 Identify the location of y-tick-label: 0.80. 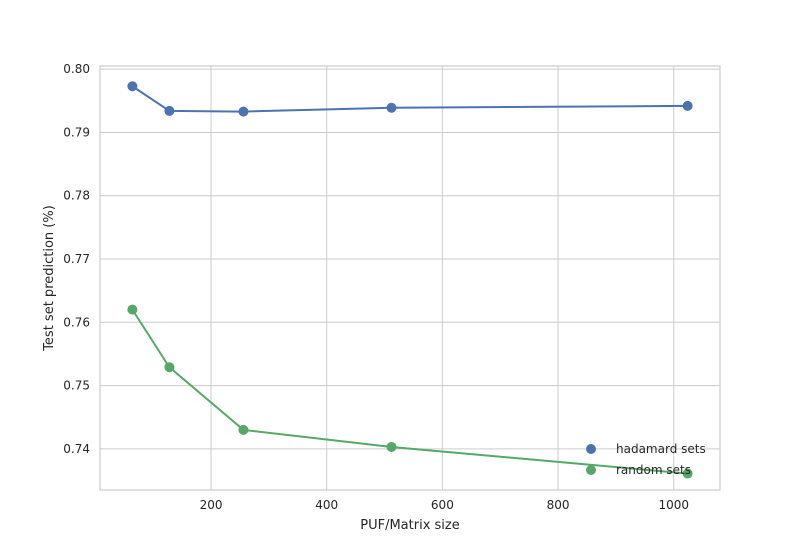
(76, 69).